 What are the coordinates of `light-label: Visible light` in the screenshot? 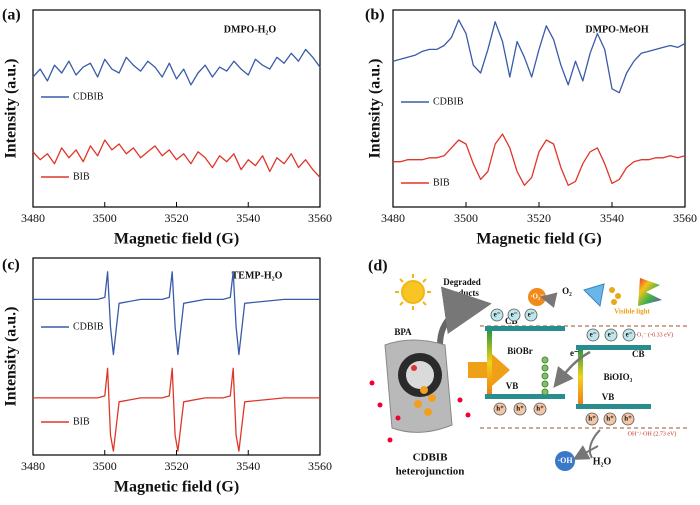 It's located at (632, 312).